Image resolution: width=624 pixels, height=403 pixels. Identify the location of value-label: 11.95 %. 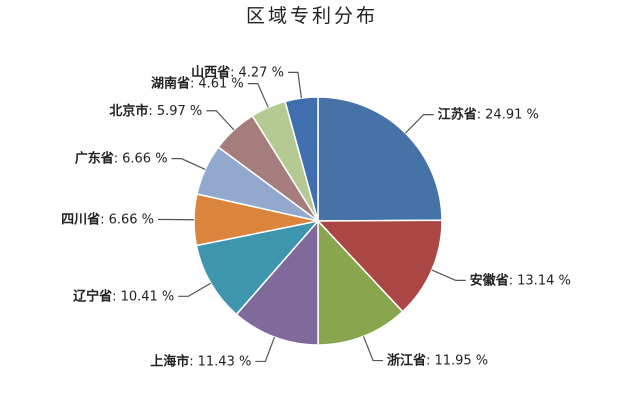
(461, 360).